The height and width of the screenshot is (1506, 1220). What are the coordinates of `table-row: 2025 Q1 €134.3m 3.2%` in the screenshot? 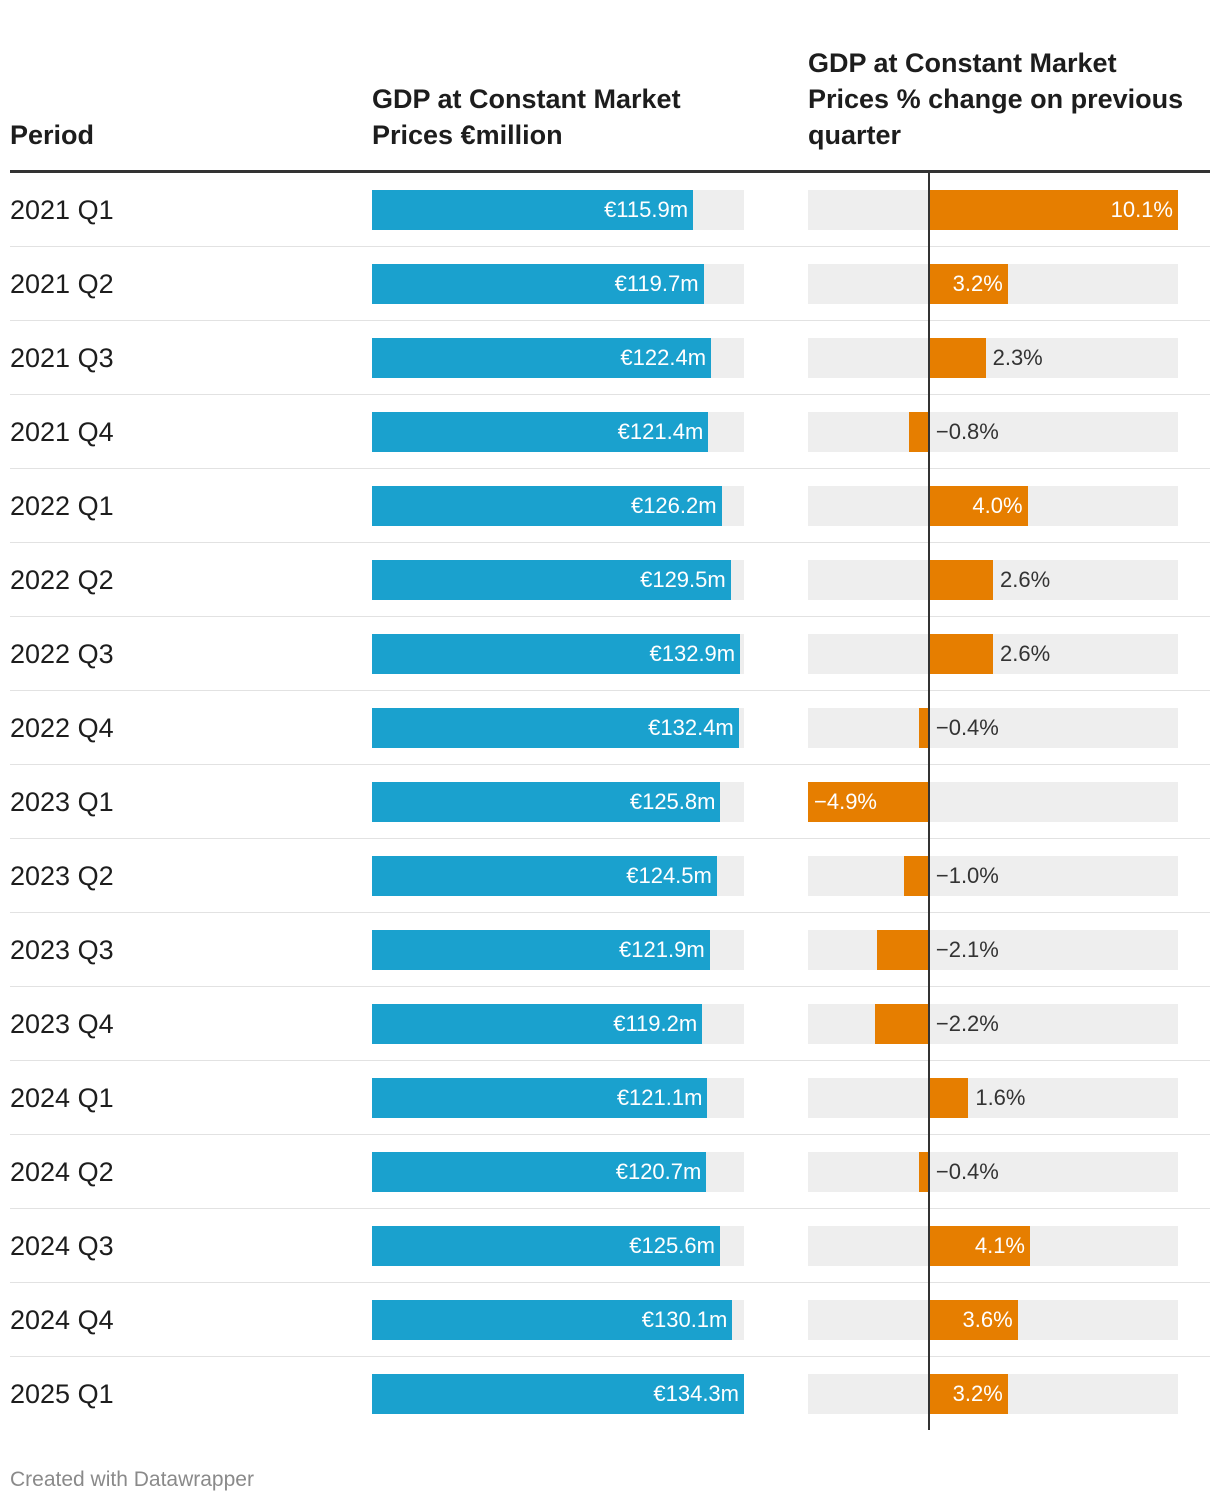 It's located at (610, 1394).